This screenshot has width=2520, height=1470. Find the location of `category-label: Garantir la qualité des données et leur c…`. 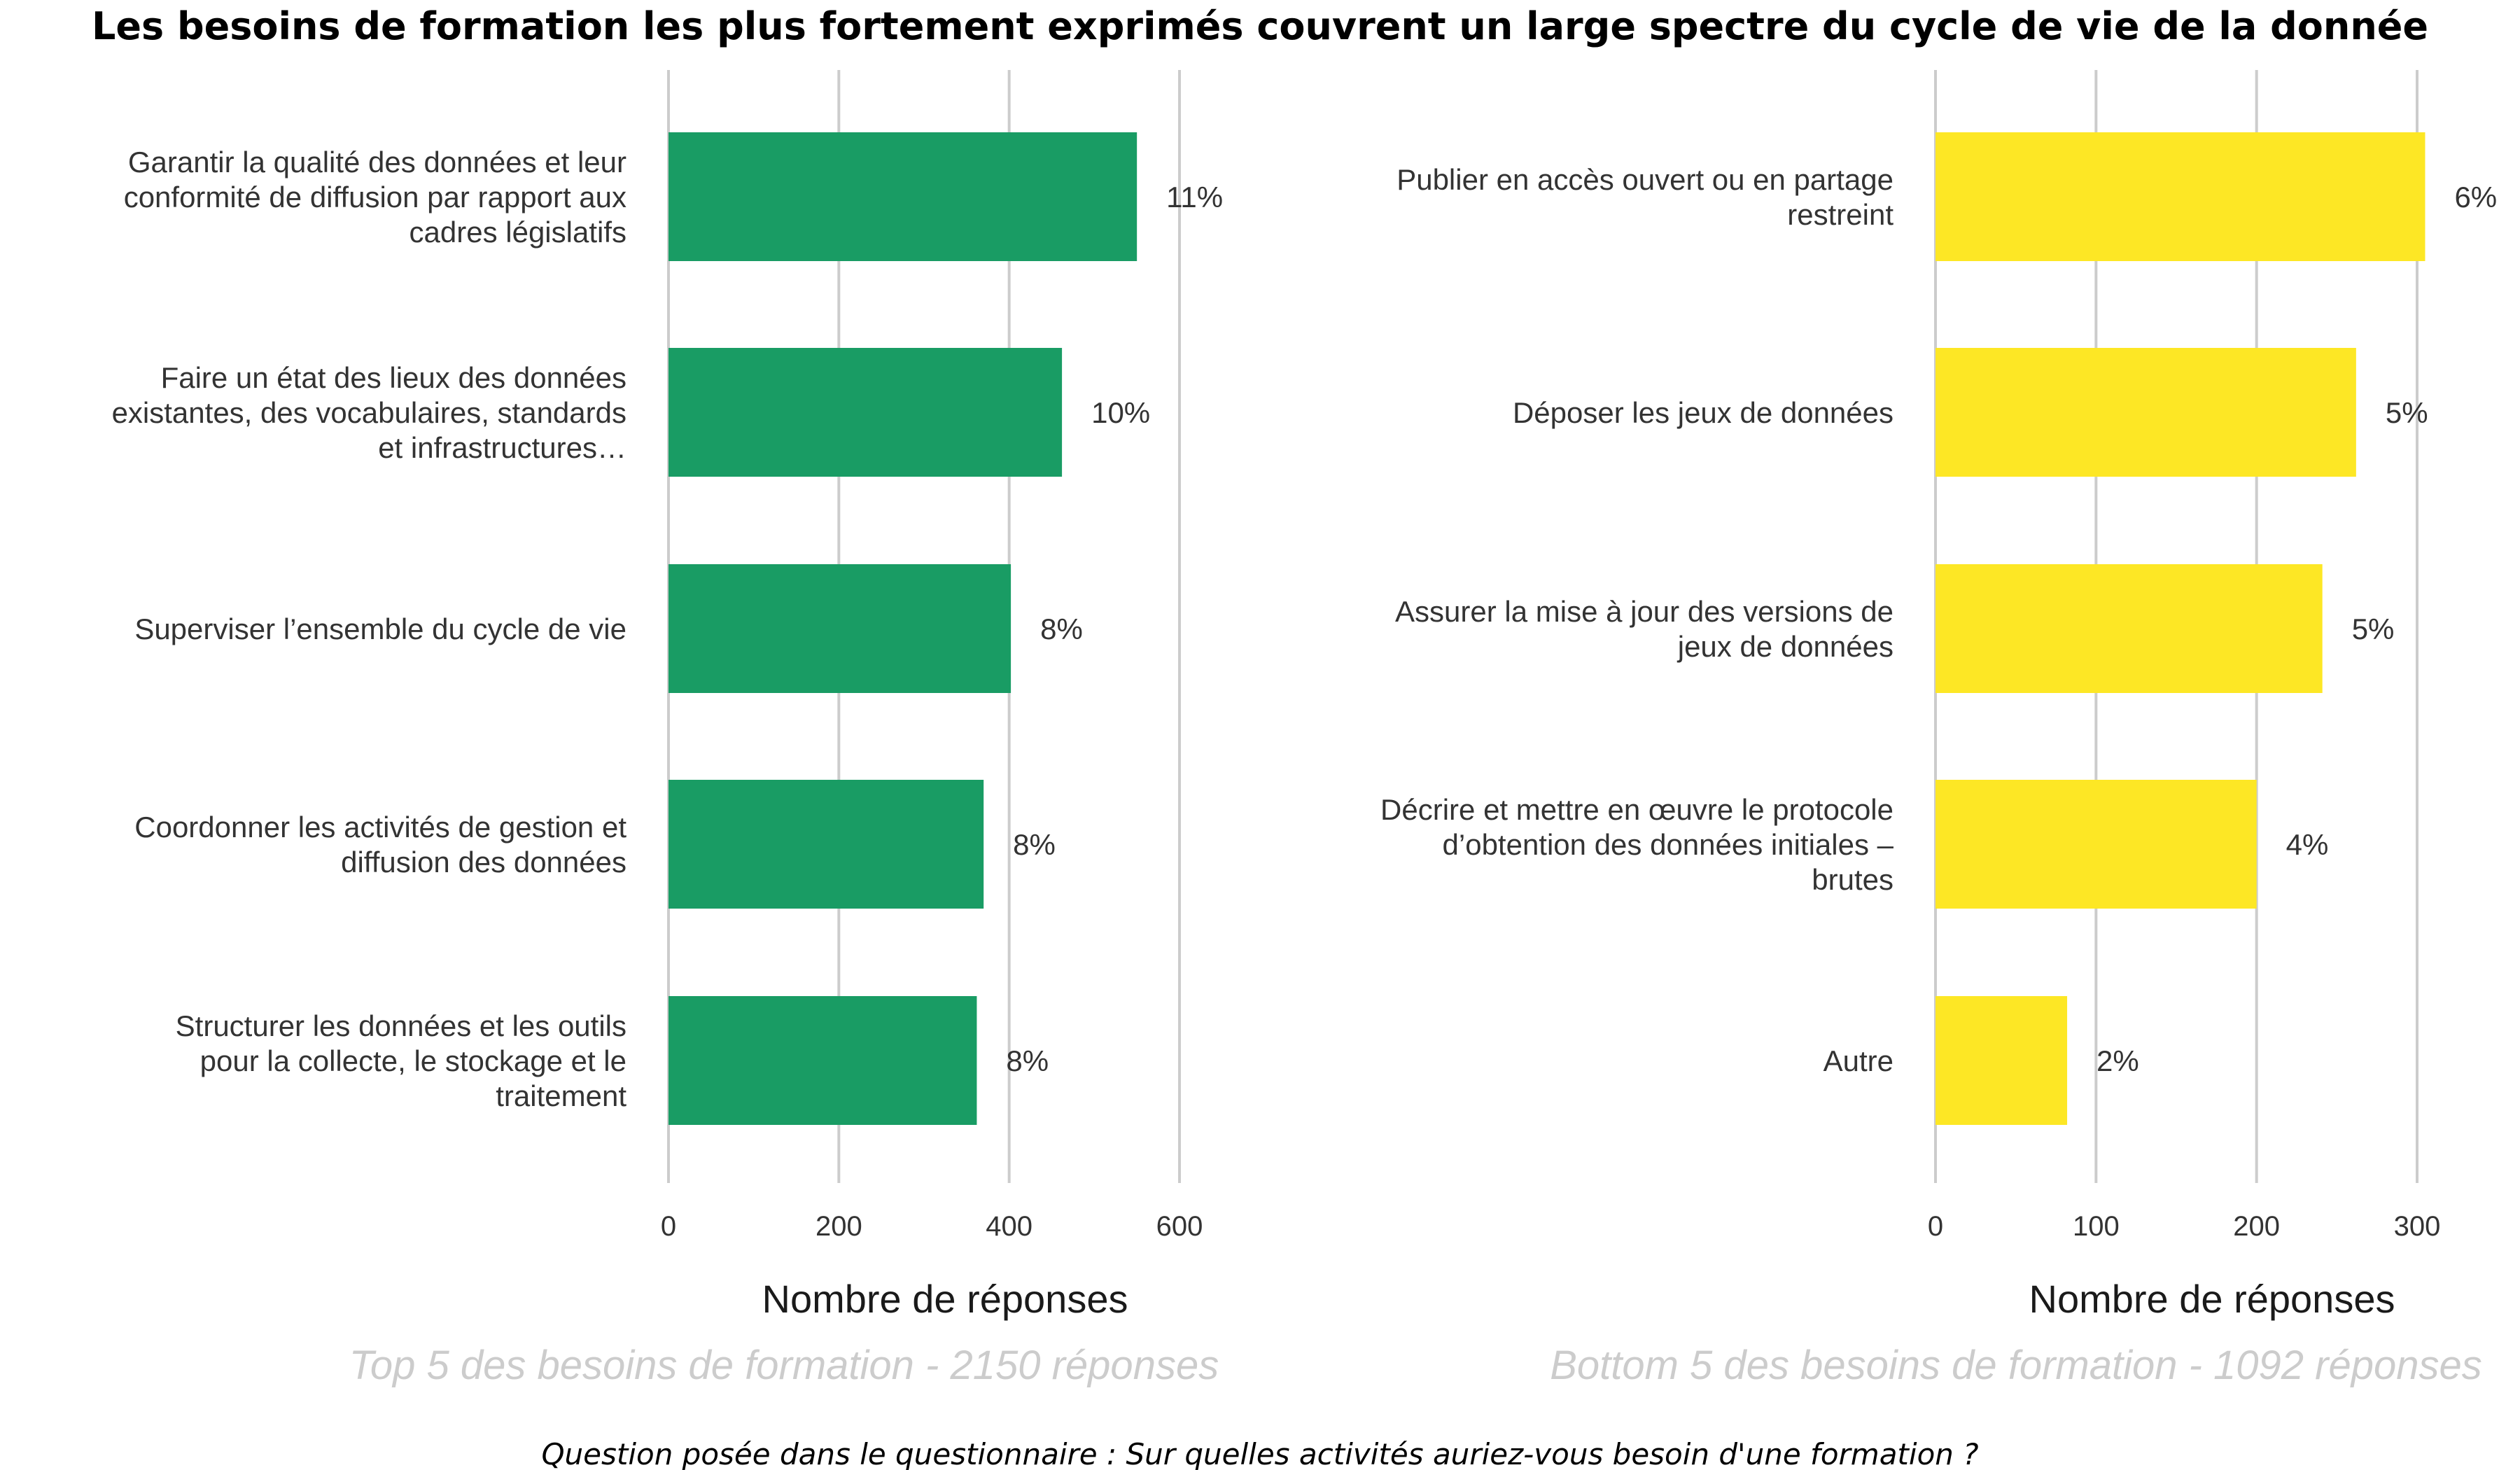

category-label: Garantir la qualité des données et leur c… is located at coordinates (375, 197).